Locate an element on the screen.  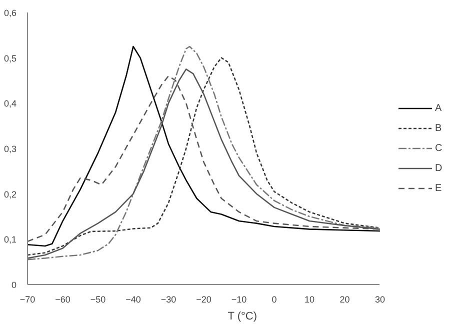
legend-label: A is located at coordinates (439, 108).